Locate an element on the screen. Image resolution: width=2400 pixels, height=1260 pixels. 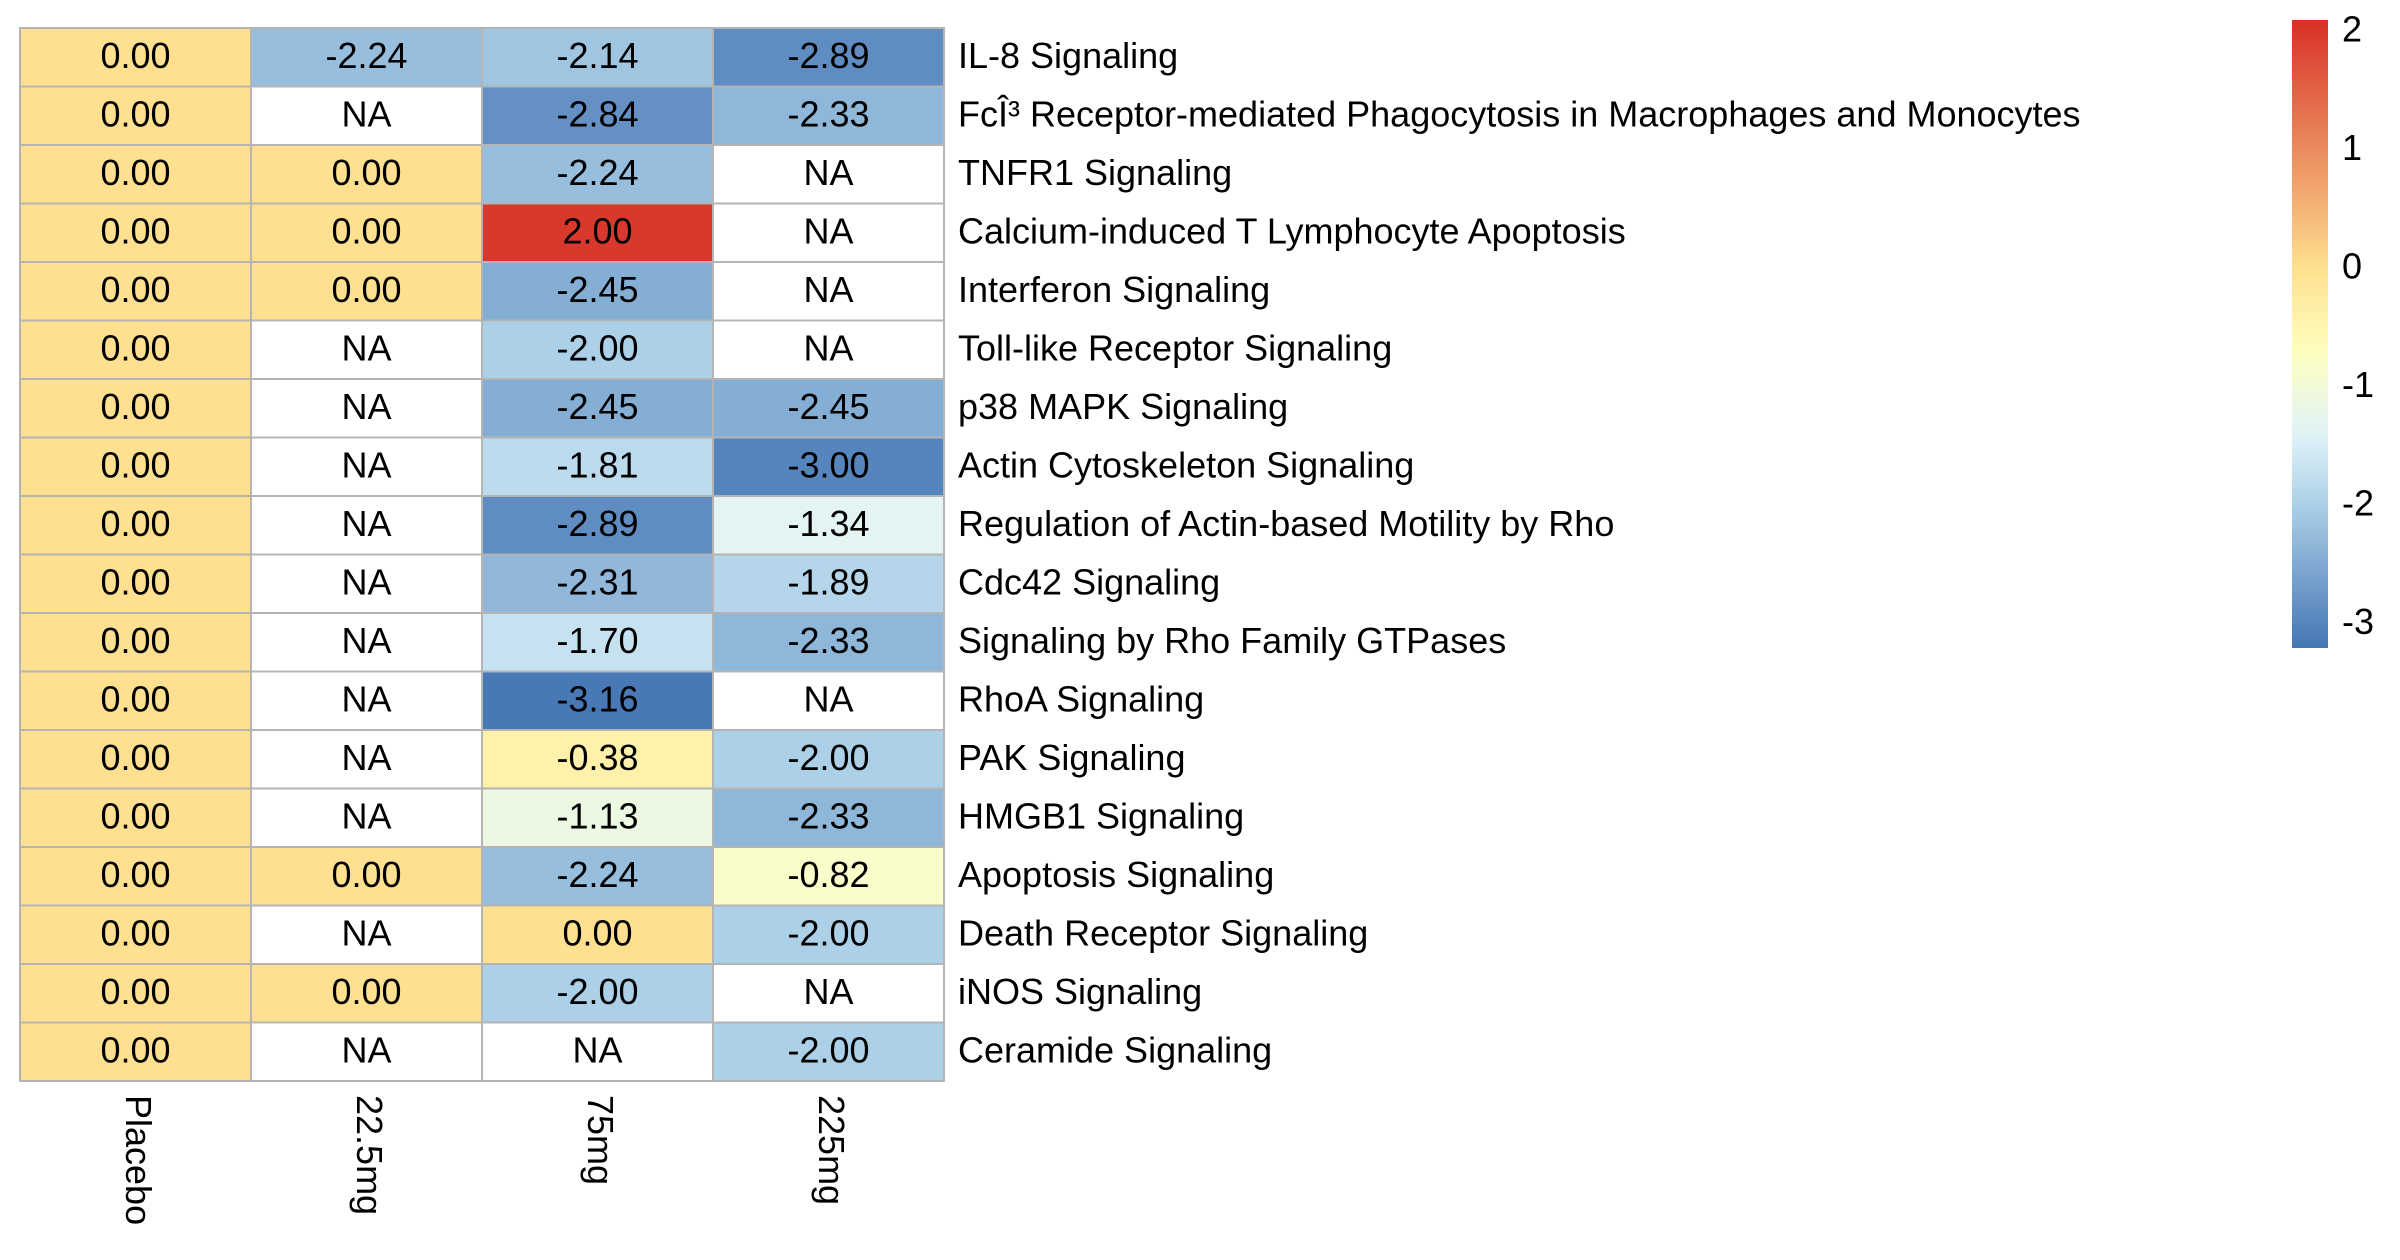
row-label: Apoptosis Signaling is located at coordinates (1116, 874).